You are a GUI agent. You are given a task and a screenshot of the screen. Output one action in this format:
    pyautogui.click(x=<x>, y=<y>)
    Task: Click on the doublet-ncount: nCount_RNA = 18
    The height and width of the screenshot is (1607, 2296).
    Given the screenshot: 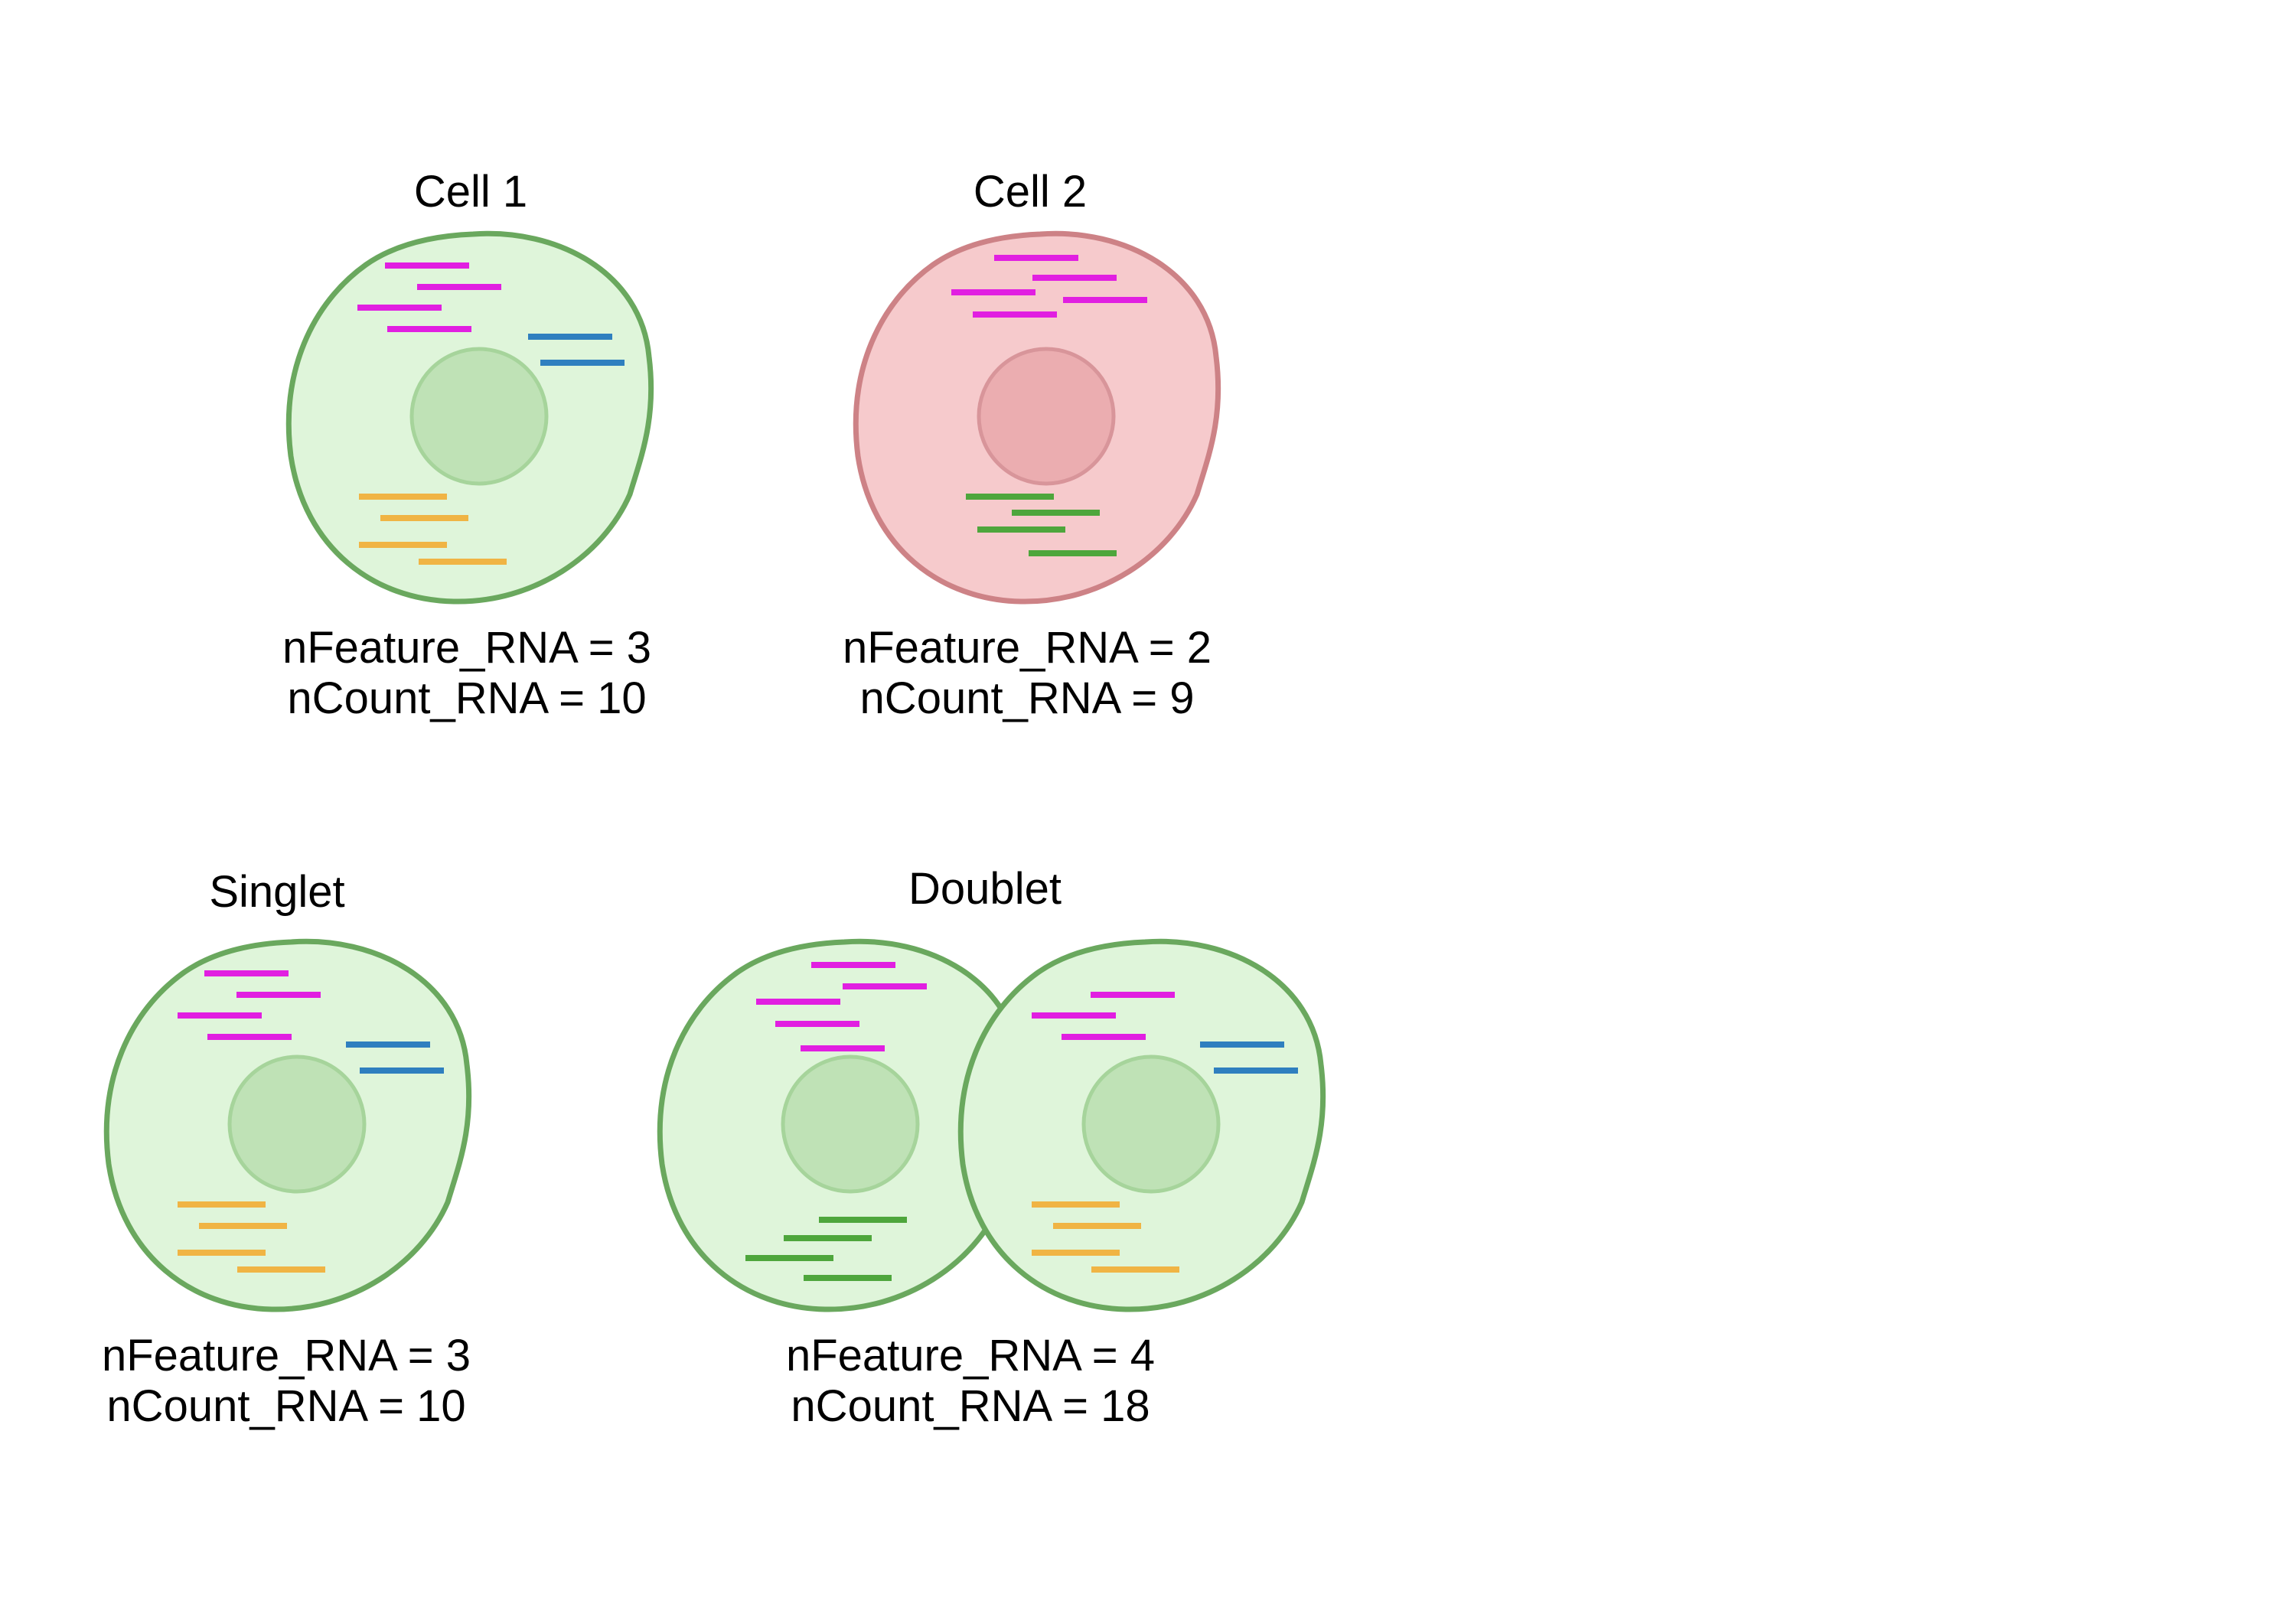 What is the action you would take?
    pyautogui.click(x=970, y=1406)
    